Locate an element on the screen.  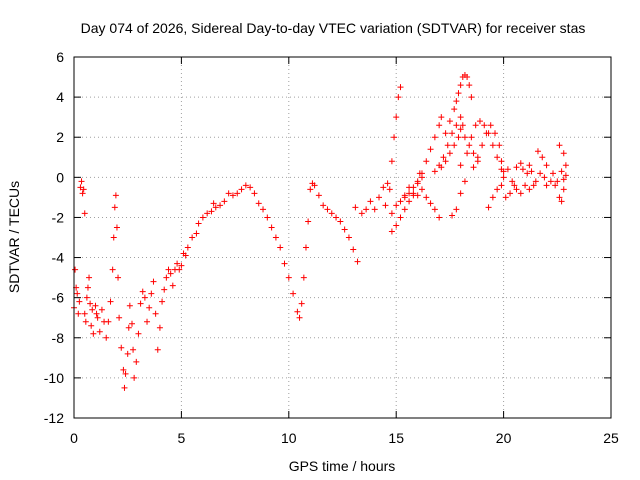
x-tick-label: 25 is located at coordinates (611, 438).